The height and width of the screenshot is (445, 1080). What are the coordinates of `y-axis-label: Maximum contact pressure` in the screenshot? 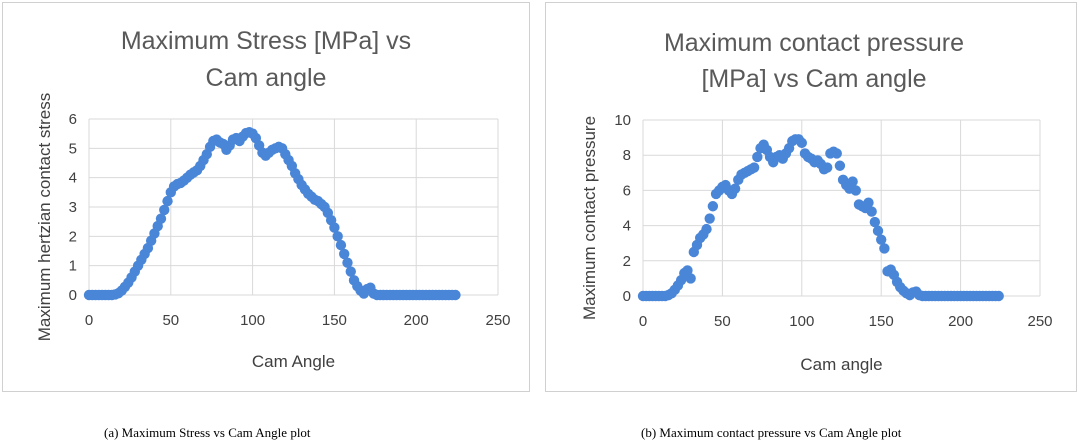 It's located at (589, 218).